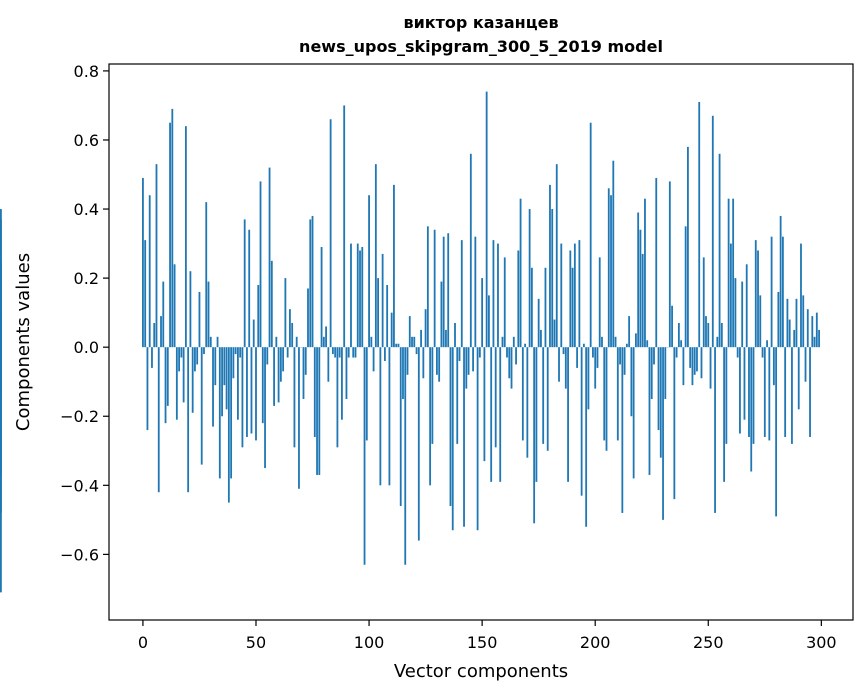 This screenshot has height=700, width=867. What do you see at coordinates (79, 485) in the screenshot?
I see `y-tick-label: −0.4` at bounding box center [79, 485].